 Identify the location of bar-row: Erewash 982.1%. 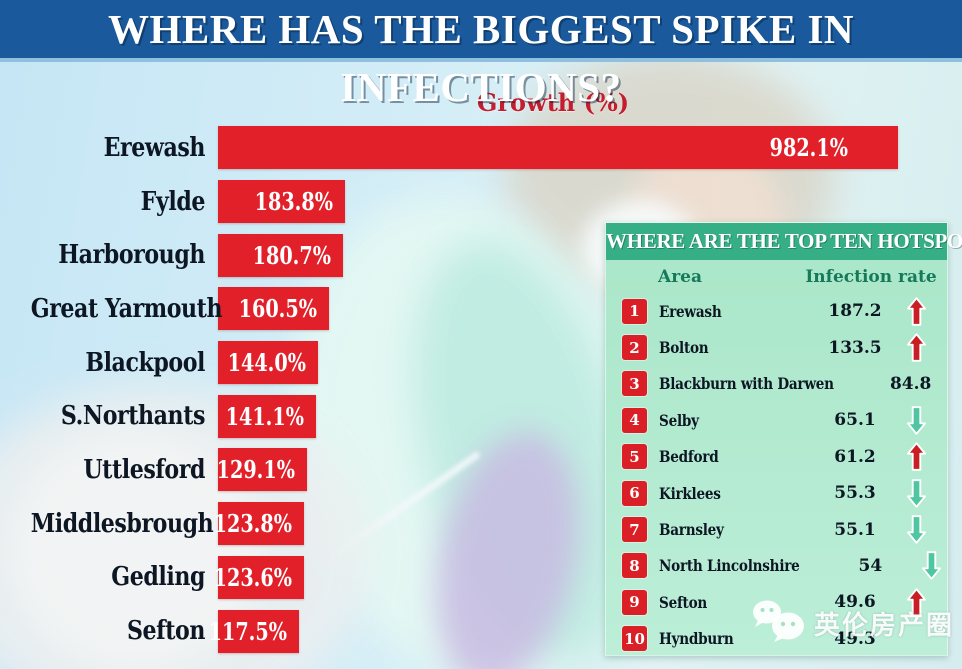
(481, 148).